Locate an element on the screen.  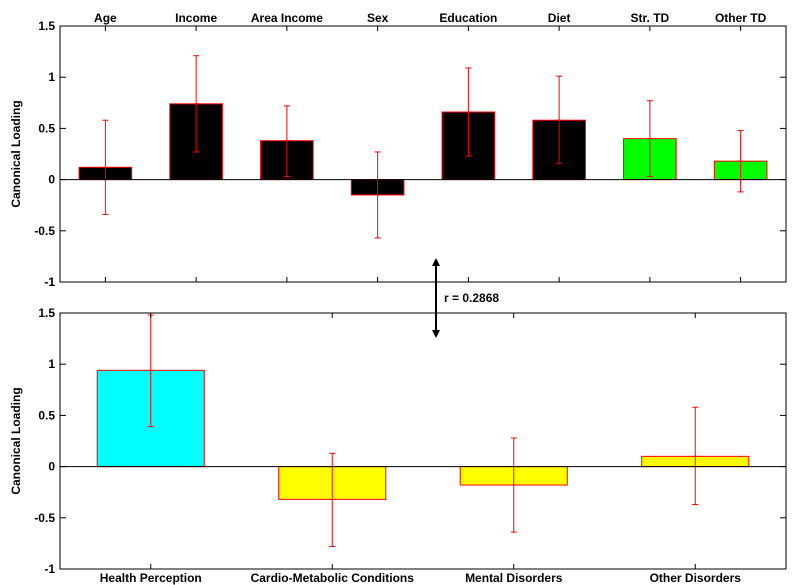
category-label: Education is located at coordinates (468, 18).